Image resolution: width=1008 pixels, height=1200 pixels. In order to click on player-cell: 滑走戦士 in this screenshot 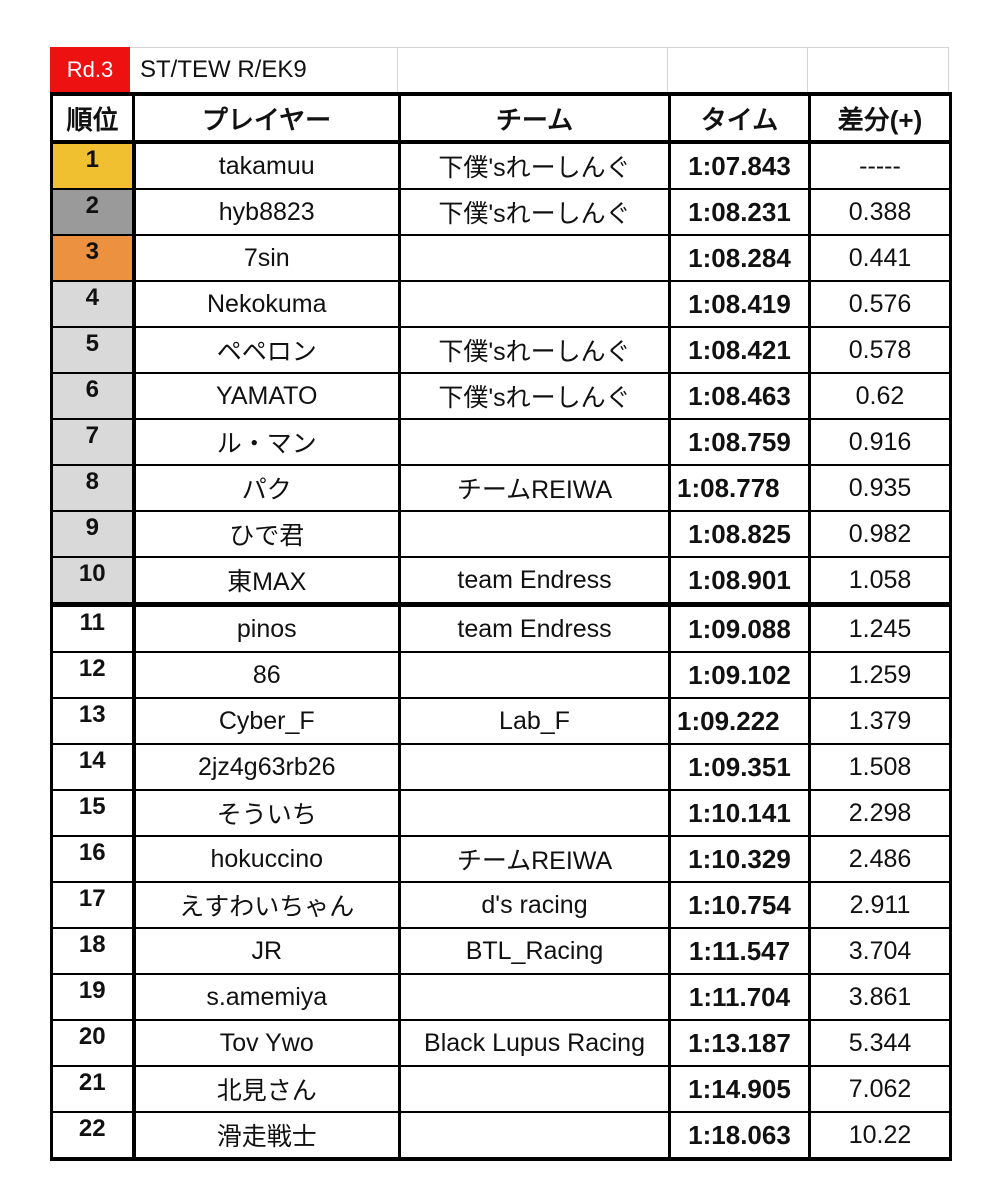, I will do `click(266, 1136)`.